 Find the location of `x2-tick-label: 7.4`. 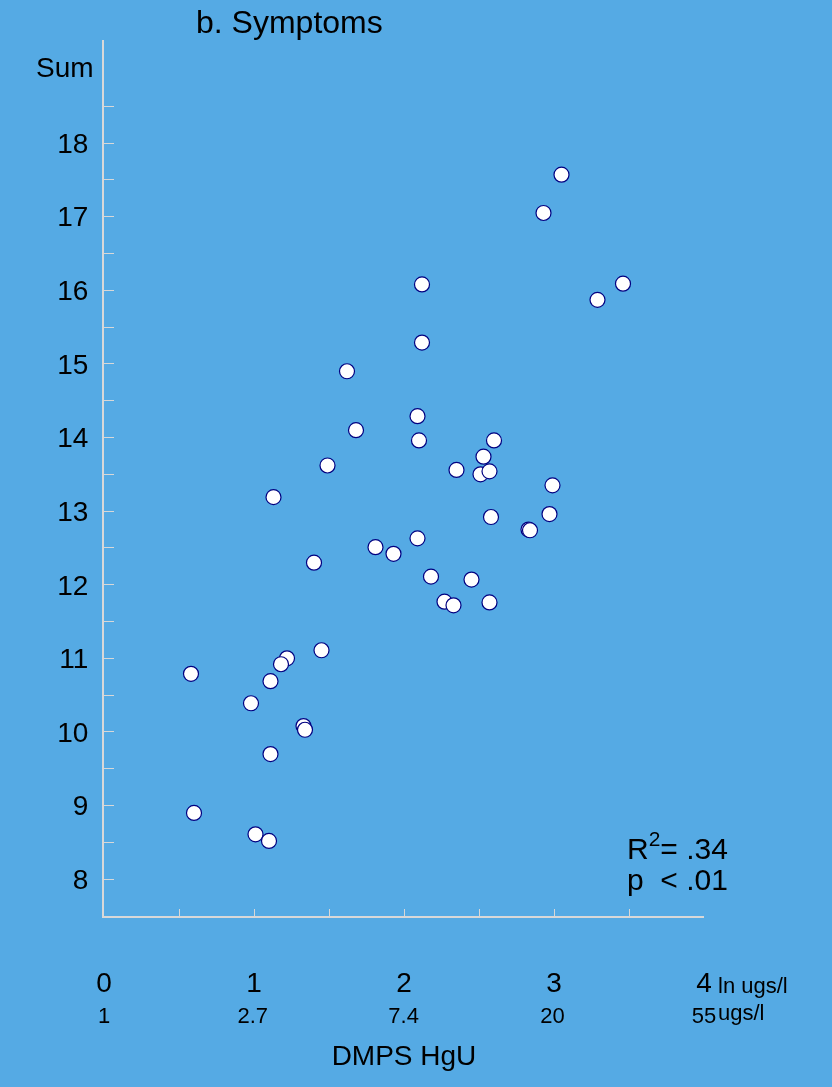

x2-tick-label: 7.4 is located at coordinates (403, 1016).